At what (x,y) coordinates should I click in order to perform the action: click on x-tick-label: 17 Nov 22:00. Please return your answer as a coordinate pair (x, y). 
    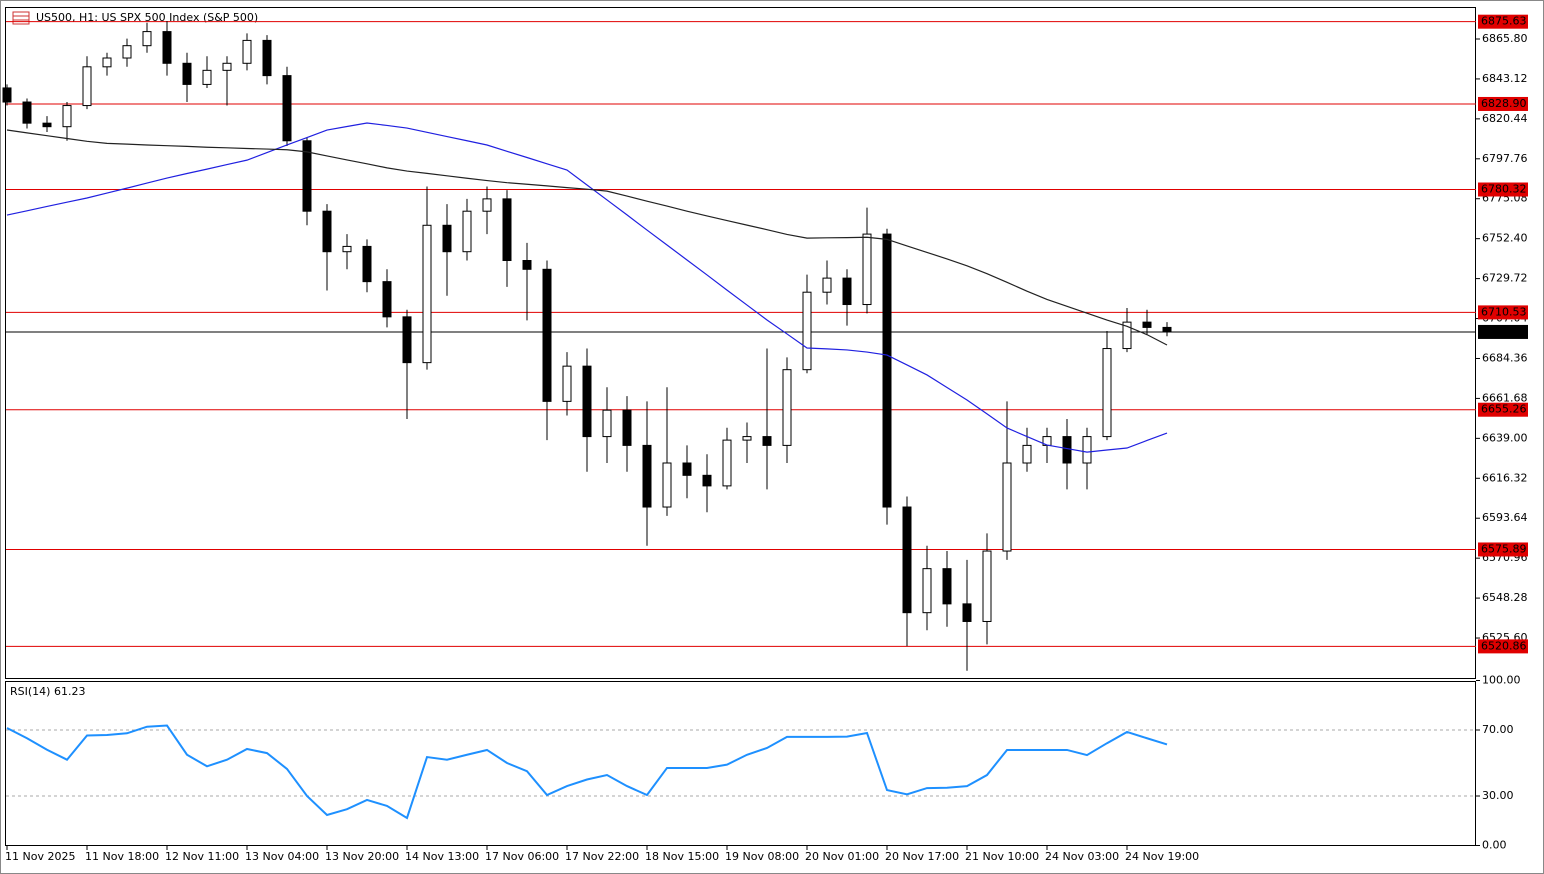
    Looking at the image, I should click on (602, 856).